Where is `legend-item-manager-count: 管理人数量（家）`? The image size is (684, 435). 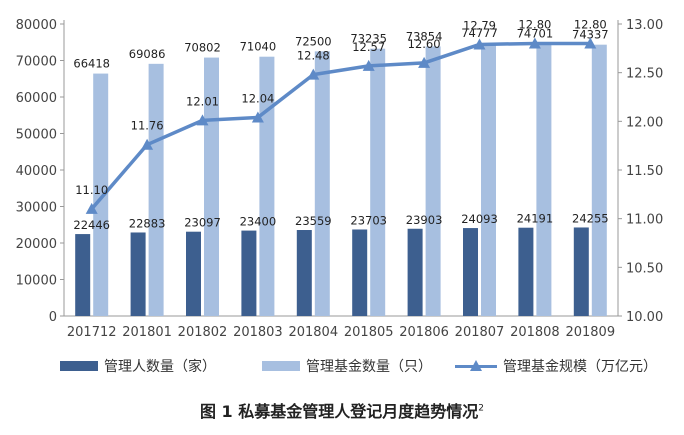
legend-item-manager-count: 管理人数量（家） is located at coordinates (138, 366).